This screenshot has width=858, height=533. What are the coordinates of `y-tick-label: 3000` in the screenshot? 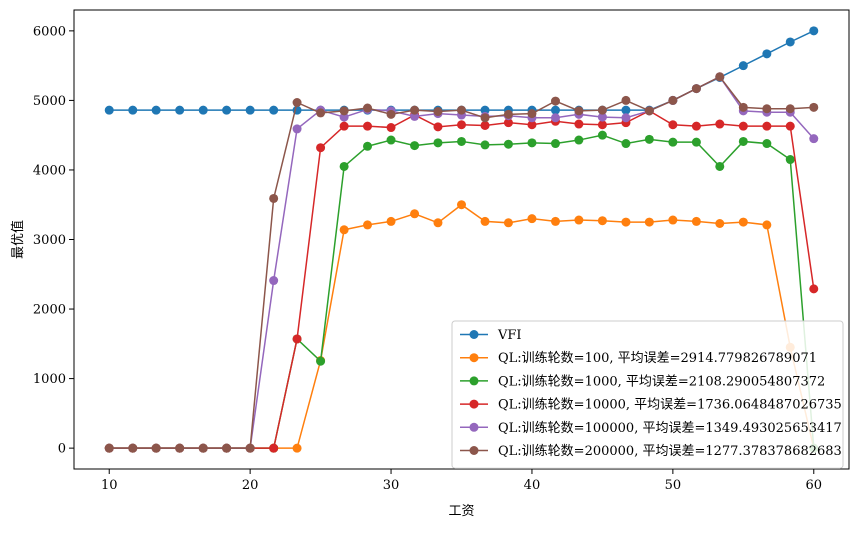 It's located at (49, 240).